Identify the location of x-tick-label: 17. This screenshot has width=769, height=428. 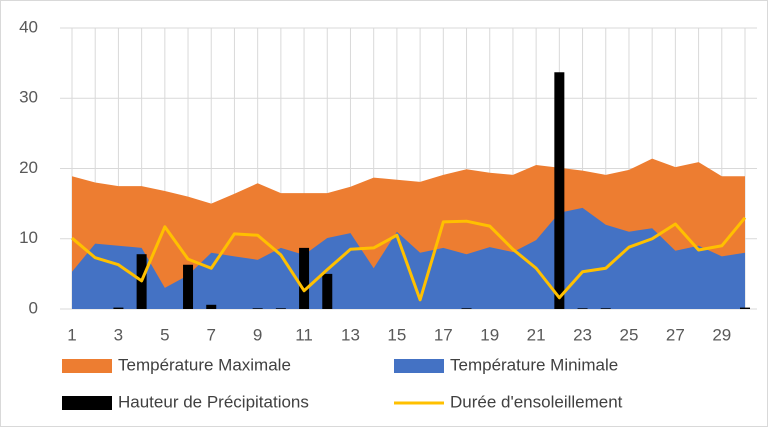
(443, 334).